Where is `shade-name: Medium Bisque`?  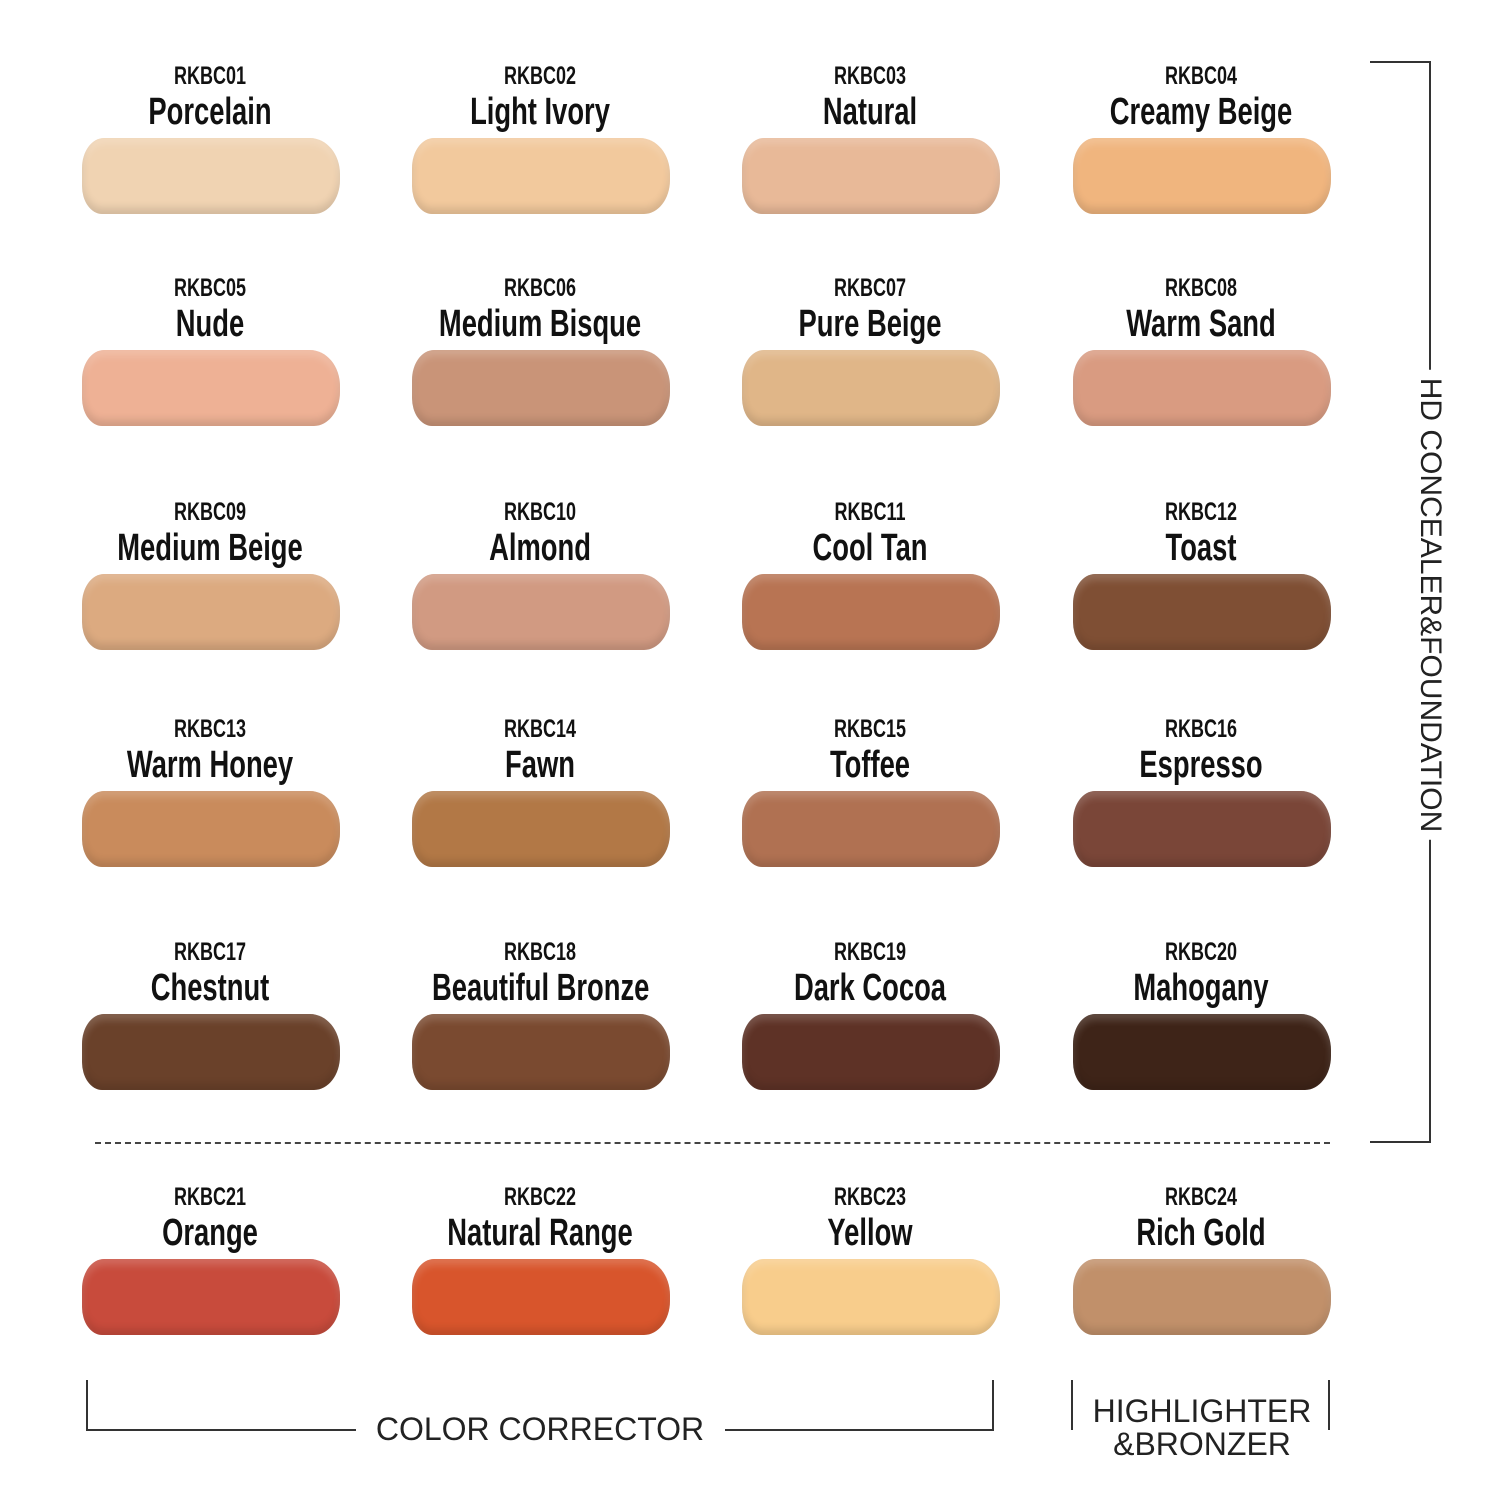
shade-name: Medium Bisque is located at coordinates (540, 324).